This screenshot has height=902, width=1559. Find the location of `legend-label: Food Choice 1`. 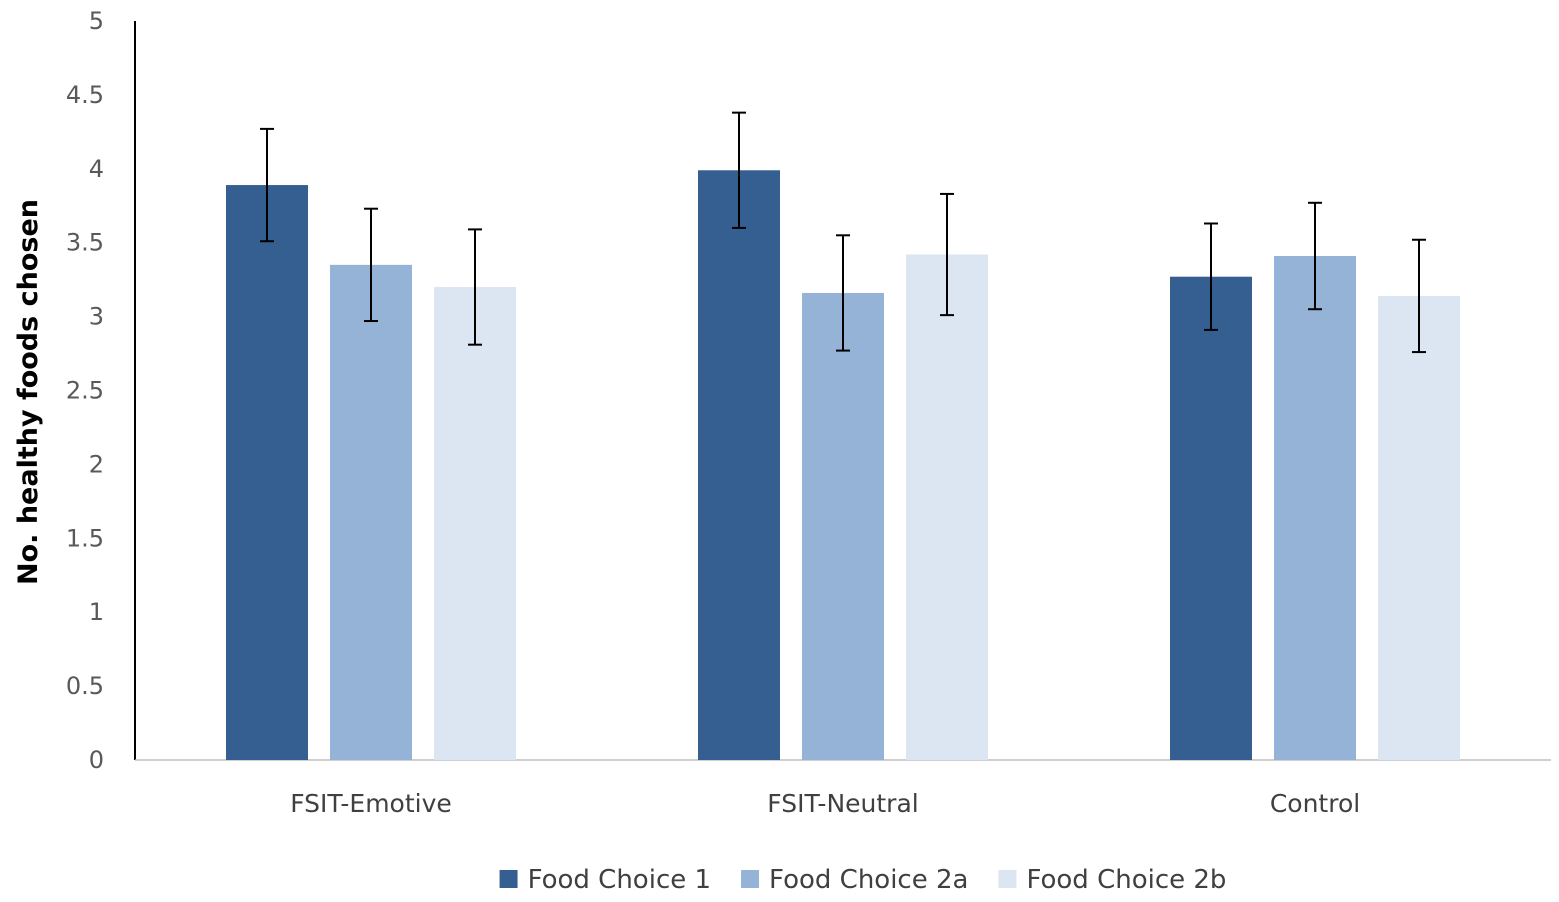

legend-label: Food Choice 1 is located at coordinates (619, 880).